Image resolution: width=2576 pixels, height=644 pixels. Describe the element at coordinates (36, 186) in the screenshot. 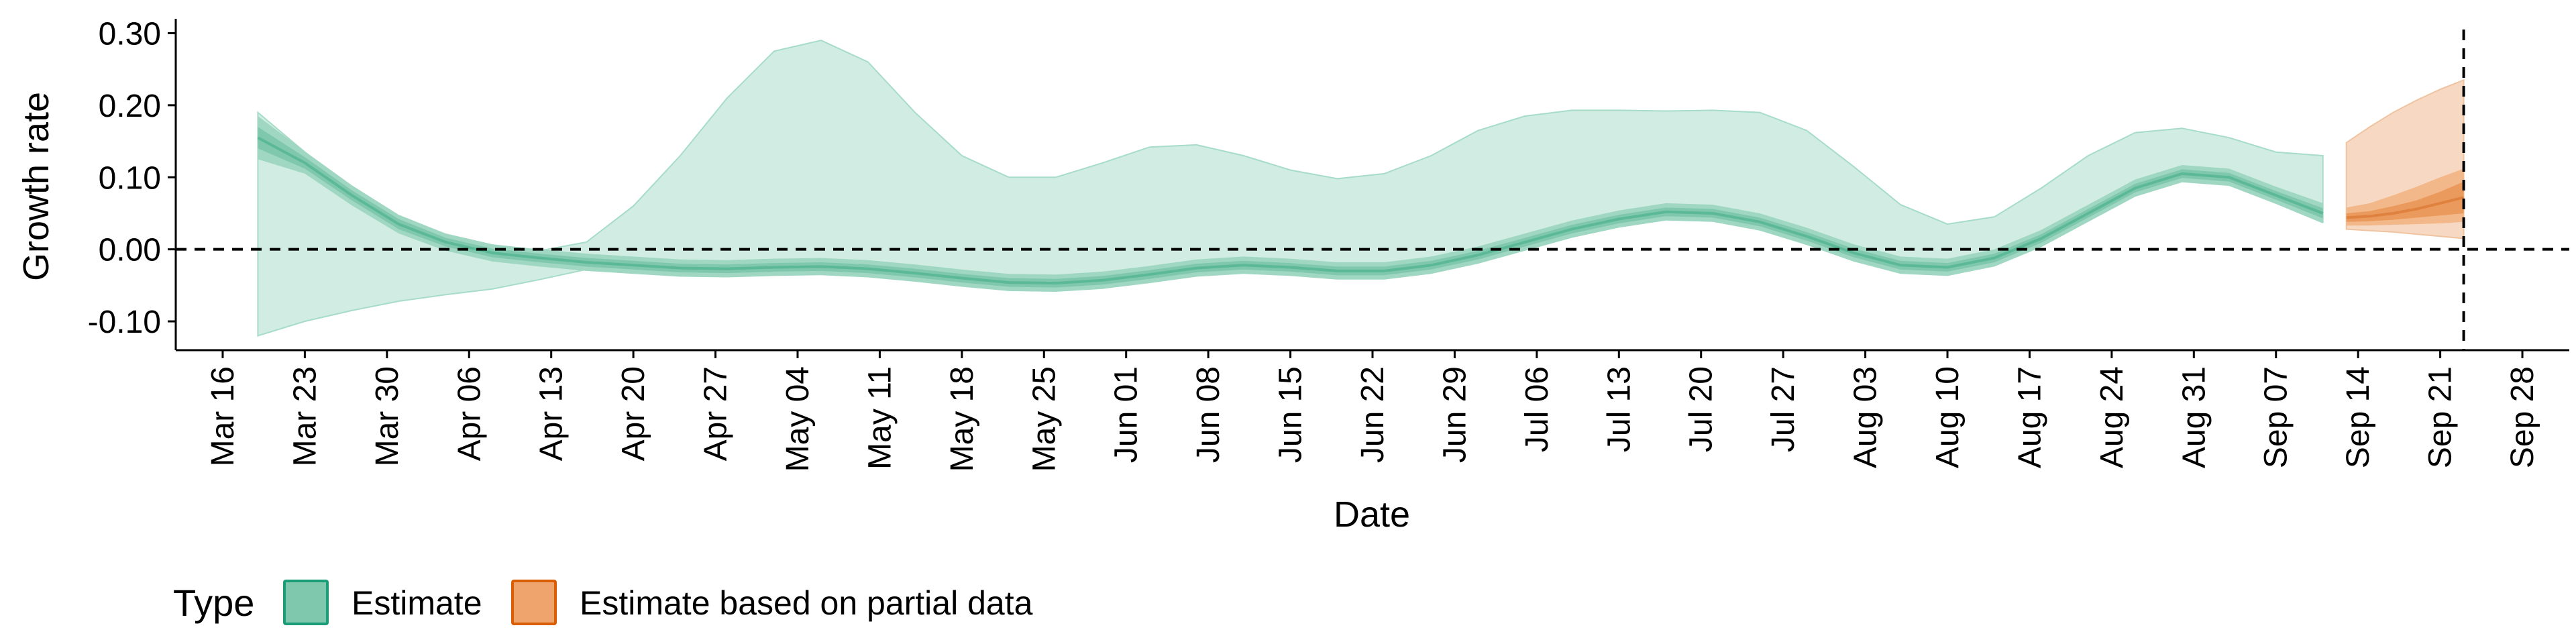

I see `y-axis-title: Growth rate` at that location.